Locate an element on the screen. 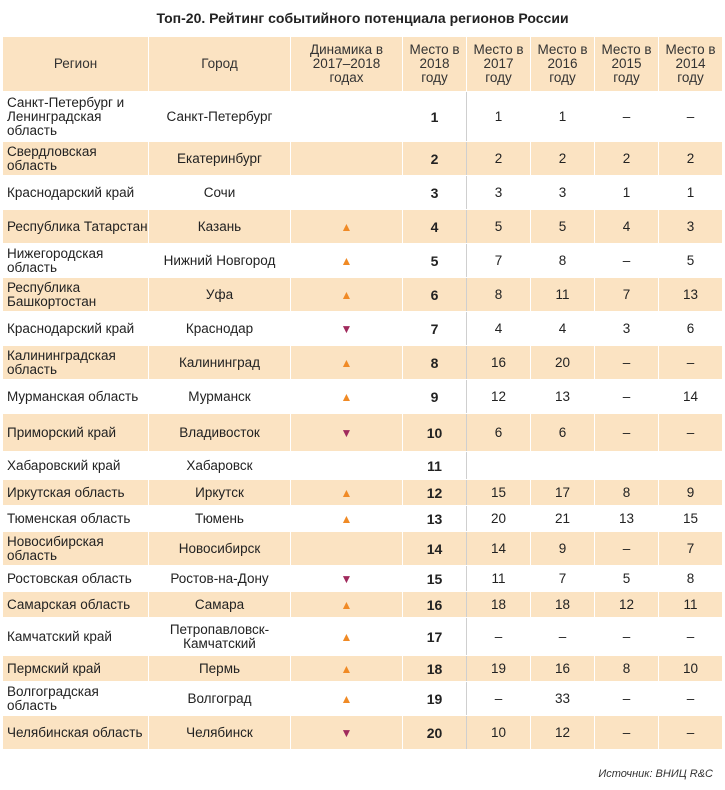 This screenshot has height=790, width=725. city-cell: Калининград is located at coordinates (219, 362).